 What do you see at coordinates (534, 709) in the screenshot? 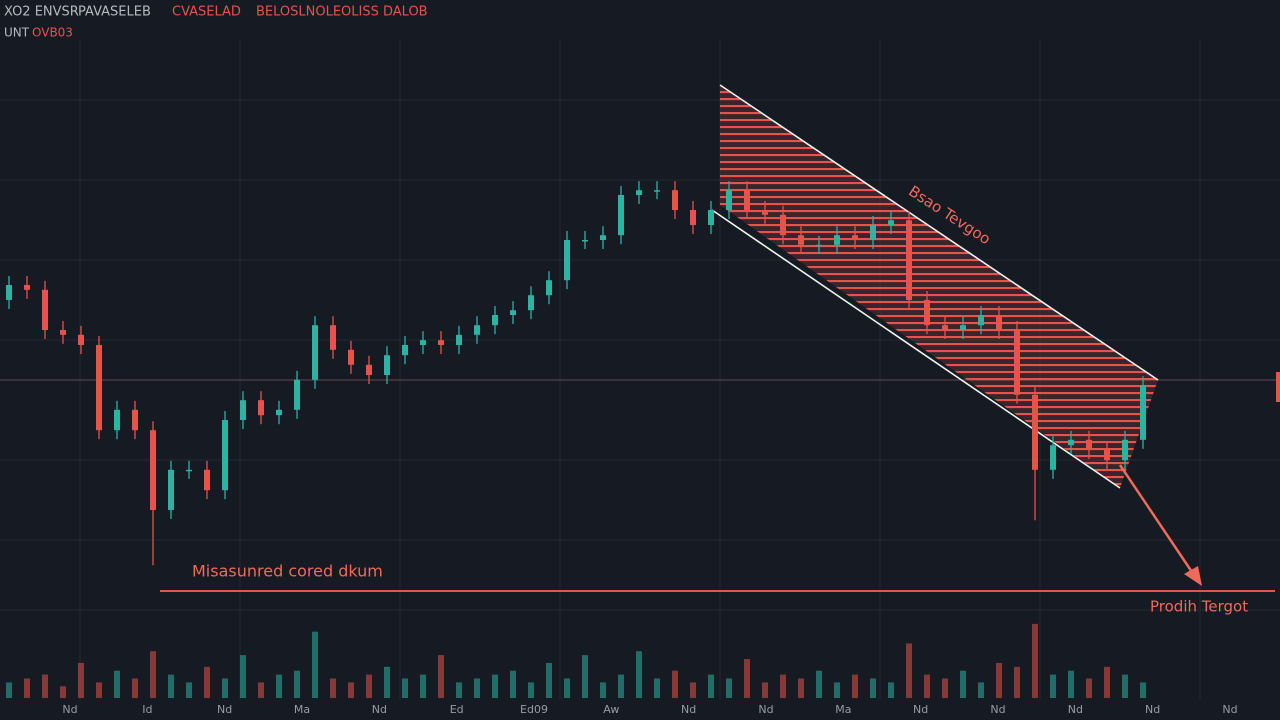
I see `x-tick-label: Ed09` at bounding box center [534, 709].